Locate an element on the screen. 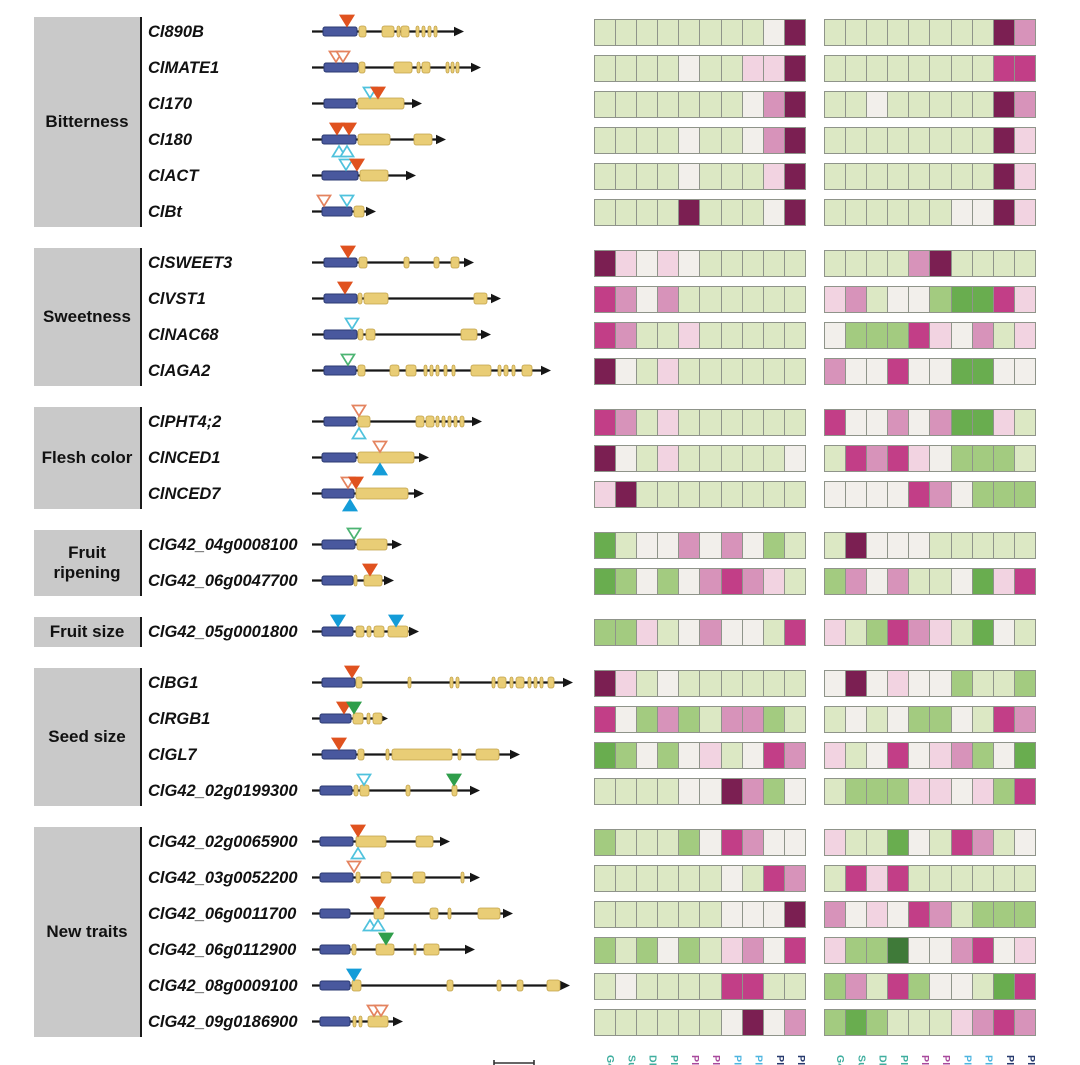  trait-label: Sweetness is located at coordinates (87, 317).